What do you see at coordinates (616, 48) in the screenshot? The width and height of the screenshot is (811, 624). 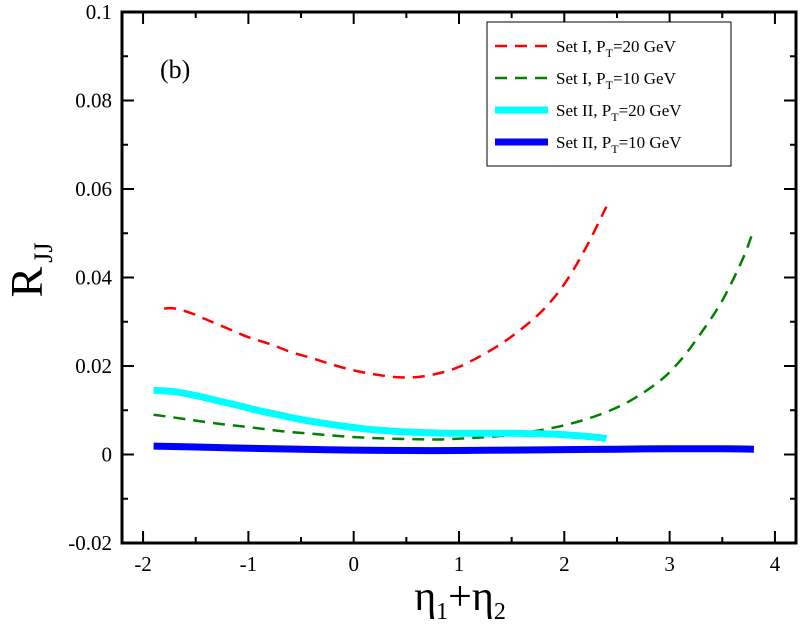 I see `legend-label-1: Set I, PT=20 GeV` at bounding box center [616, 48].